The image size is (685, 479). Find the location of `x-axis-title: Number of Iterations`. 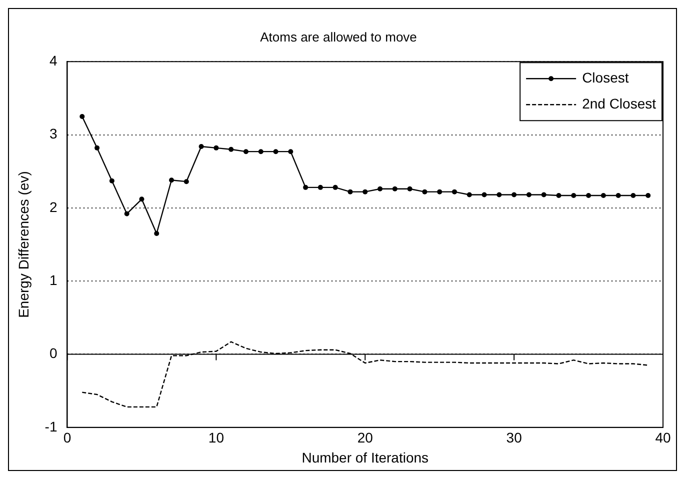

x-axis-title: Number of Iterations is located at coordinates (365, 457).